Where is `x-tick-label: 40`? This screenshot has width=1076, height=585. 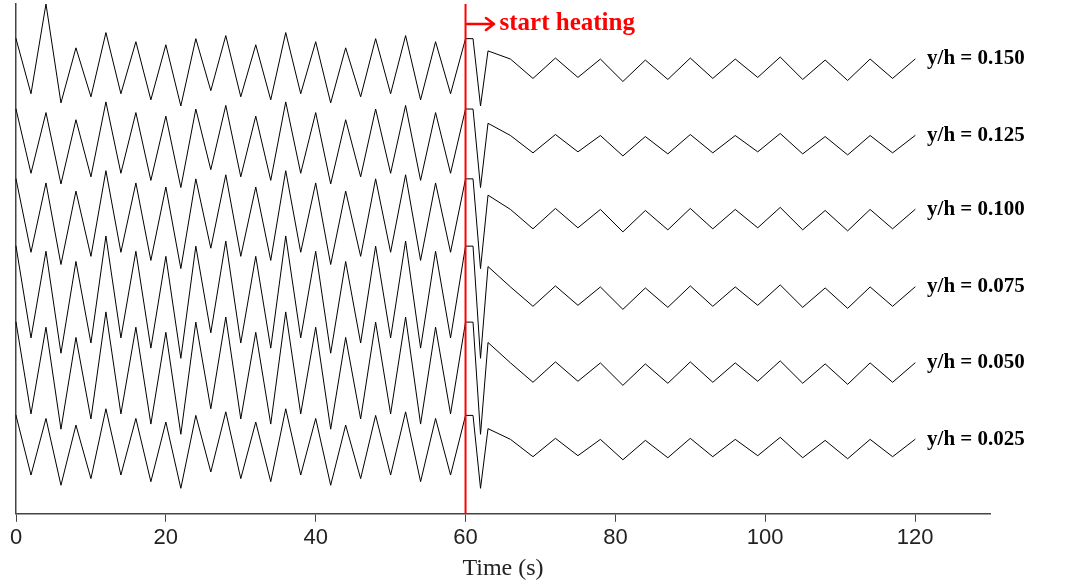 x-tick-label: 40 is located at coordinates (315, 537).